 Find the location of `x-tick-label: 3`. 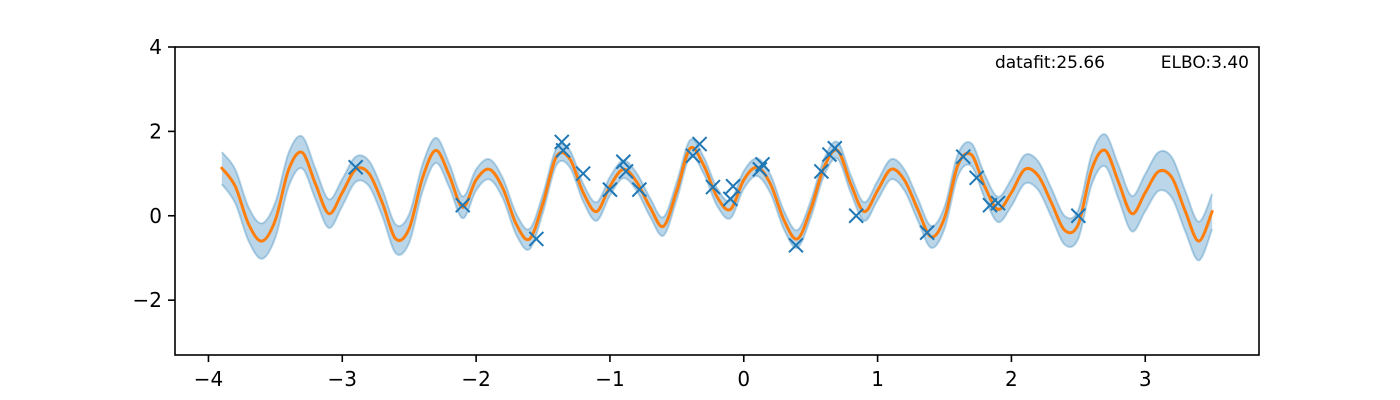

x-tick-label: 3 is located at coordinates (1145, 379).